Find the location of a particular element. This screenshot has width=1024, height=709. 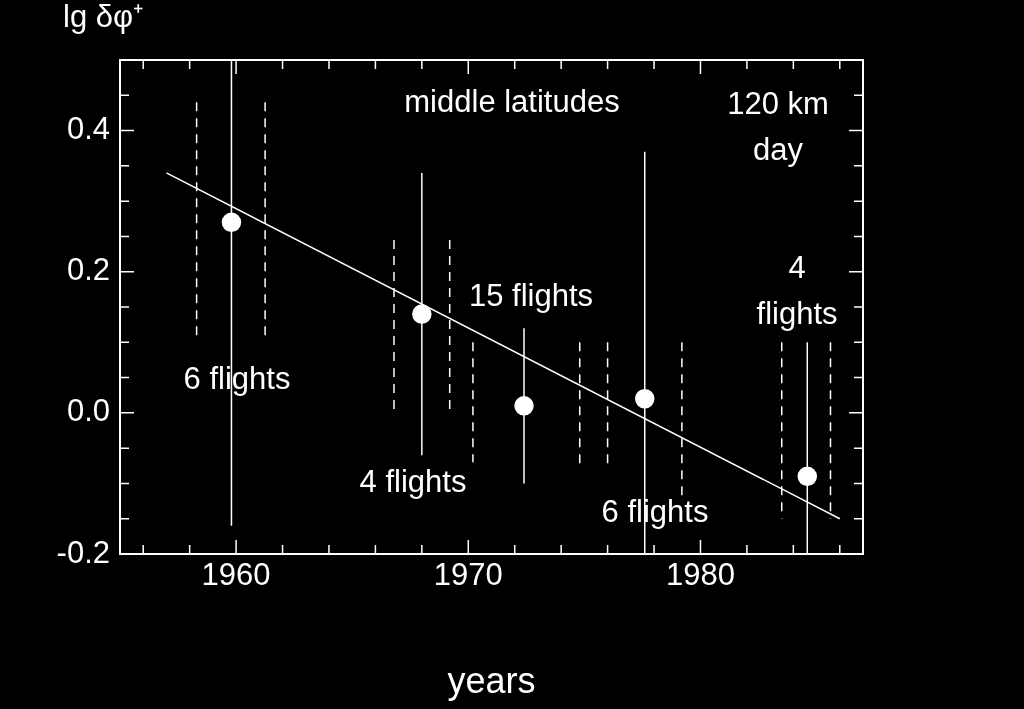

y-tick-label: 0.2 is located at coordinates (88, 270).